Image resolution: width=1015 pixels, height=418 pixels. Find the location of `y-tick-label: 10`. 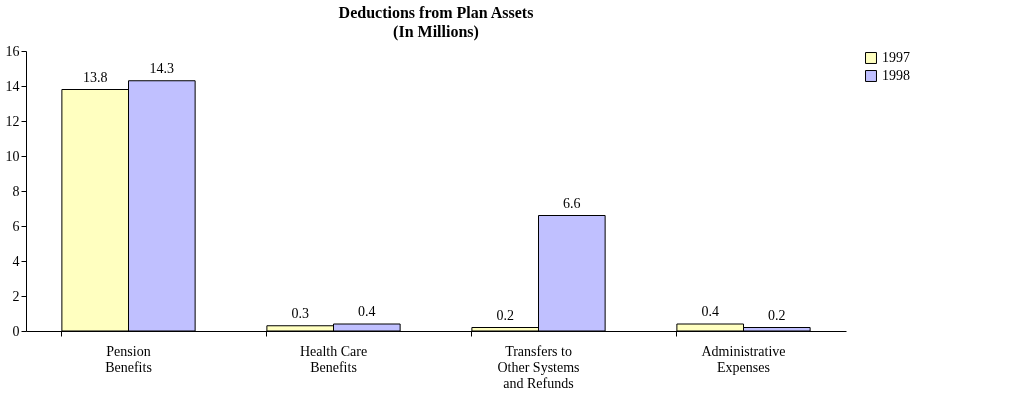

y-tick-label: 10 is located at coordinates (12, 156).